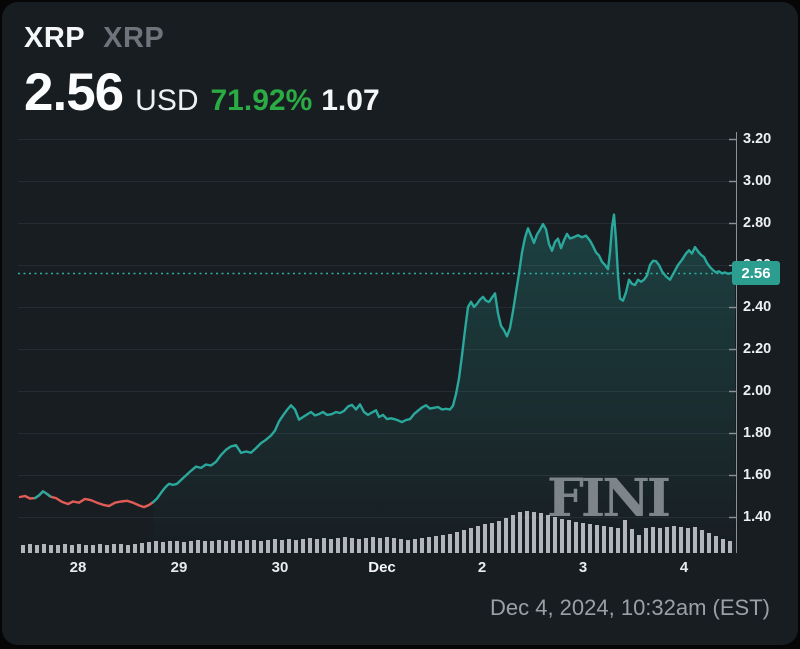  Describe the element at coordinates (167, 100) in the screenshot. I see `currency-label: USD` at that location.